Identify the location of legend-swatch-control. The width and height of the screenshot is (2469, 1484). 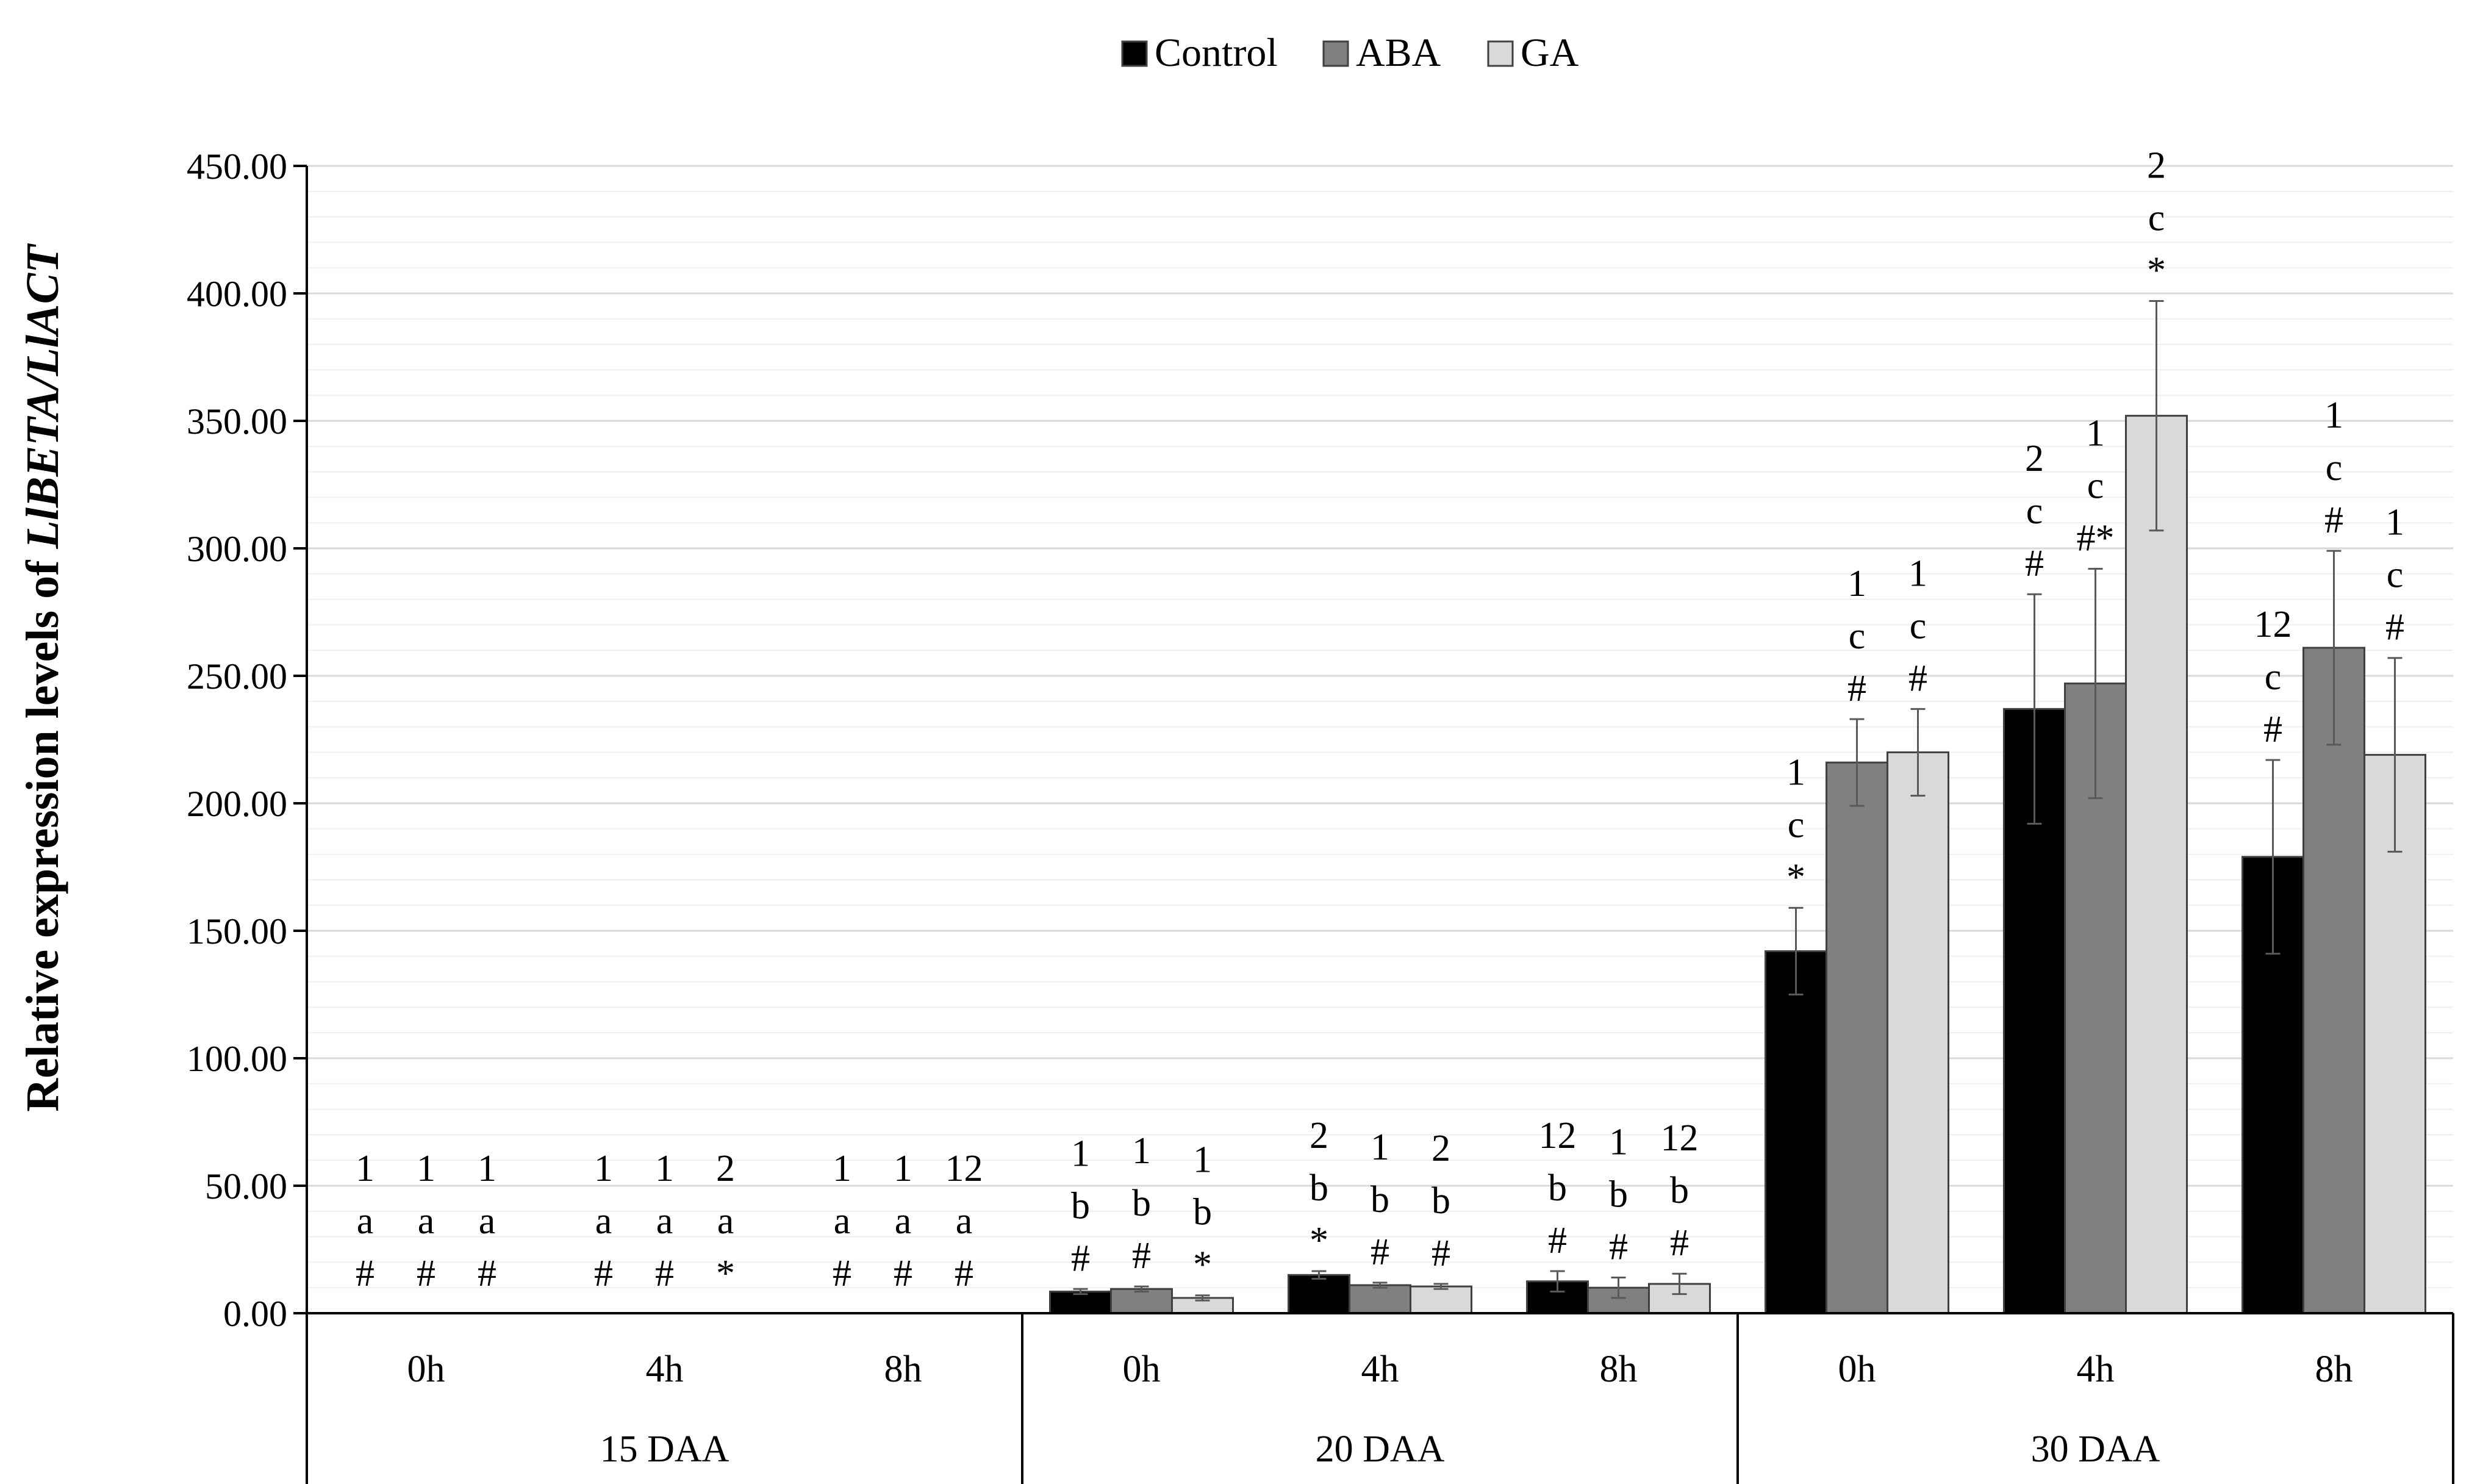
(1134, 53).